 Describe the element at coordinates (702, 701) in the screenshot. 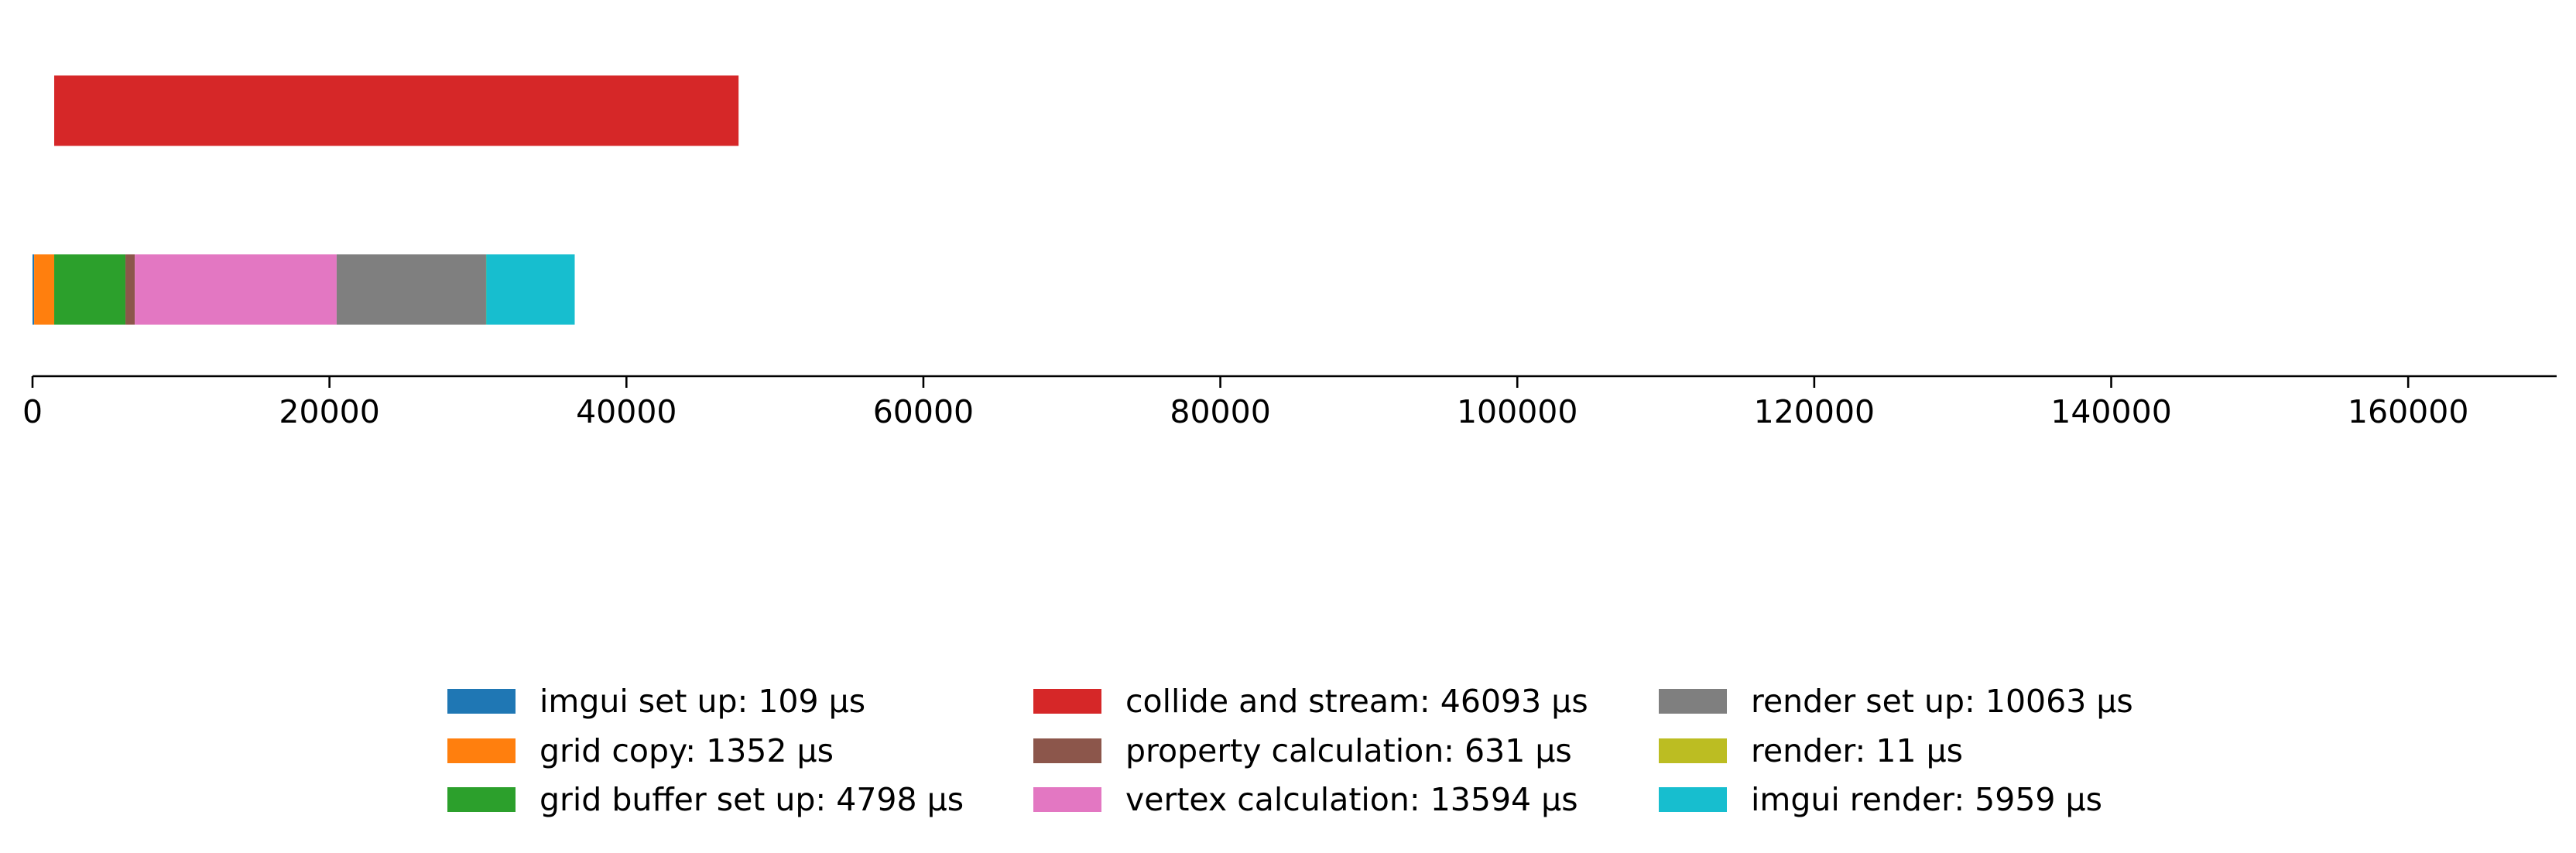

I see `legend-label: imgui set up: 109 µs` at that location.